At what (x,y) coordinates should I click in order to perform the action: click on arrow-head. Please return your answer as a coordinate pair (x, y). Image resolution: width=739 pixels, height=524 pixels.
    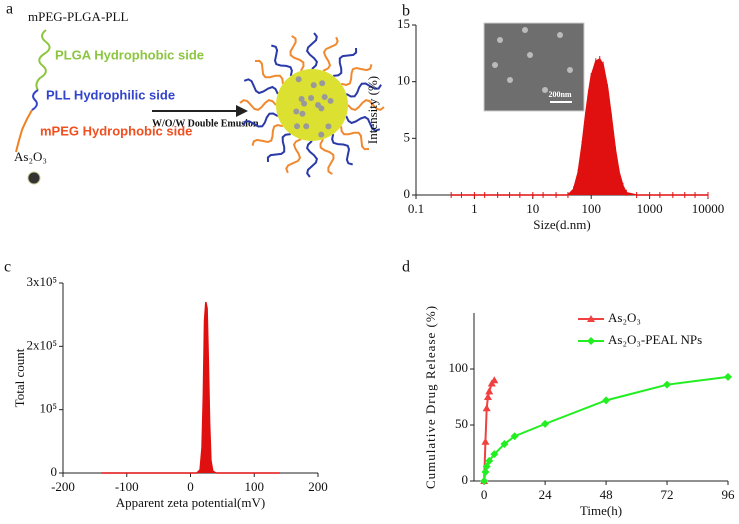
    Looking at the image, I should click on (242, 111).